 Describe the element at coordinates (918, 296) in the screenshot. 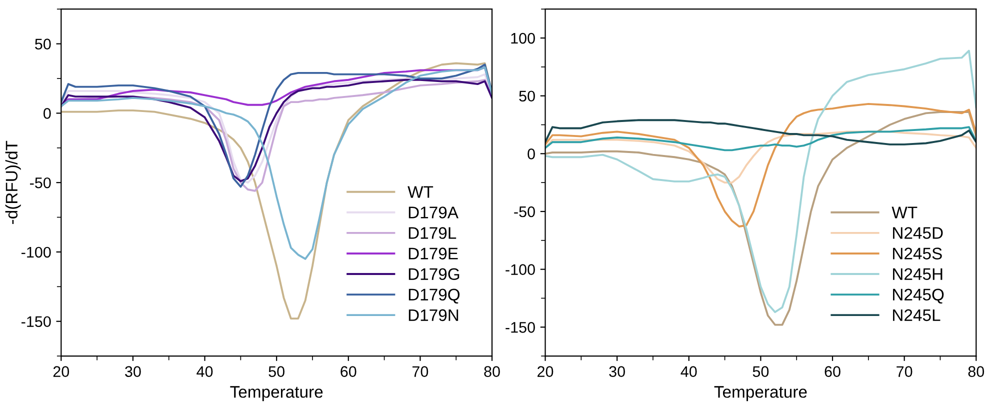

I see `legend-label: N245Q` at that location.